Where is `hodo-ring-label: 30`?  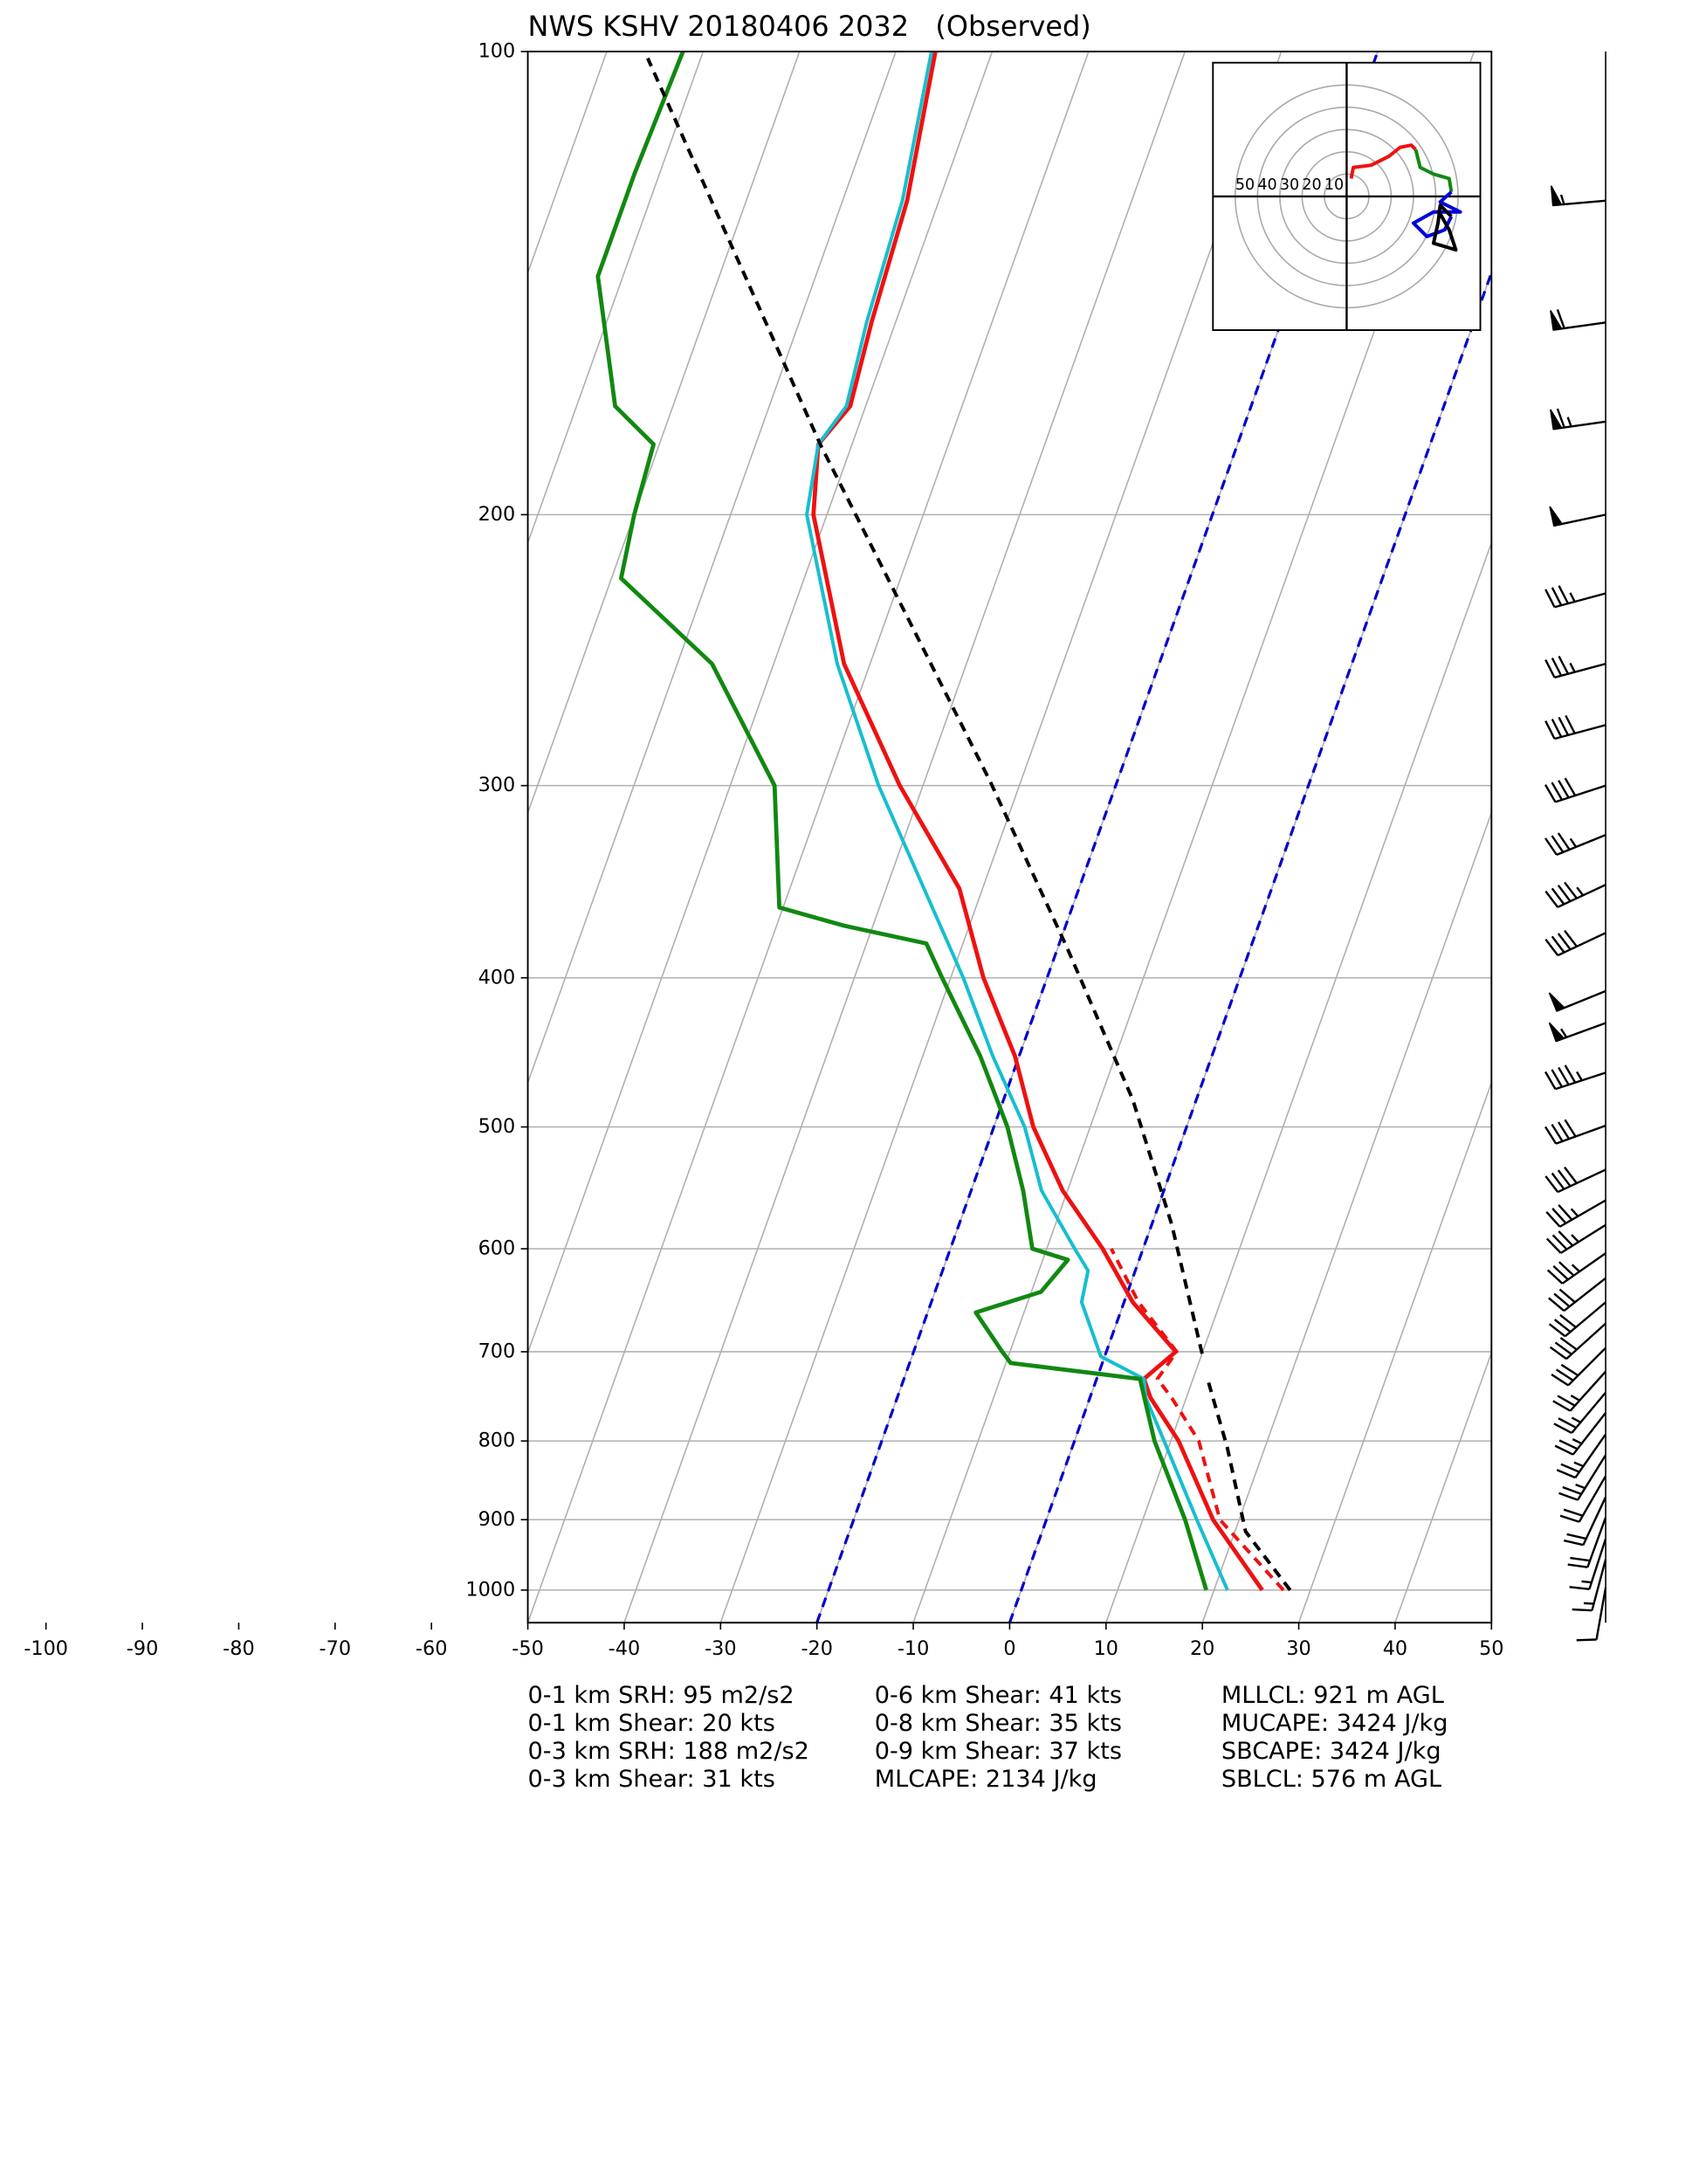
hodo-ring-label: 30 is located at coordinates (1289, 185).